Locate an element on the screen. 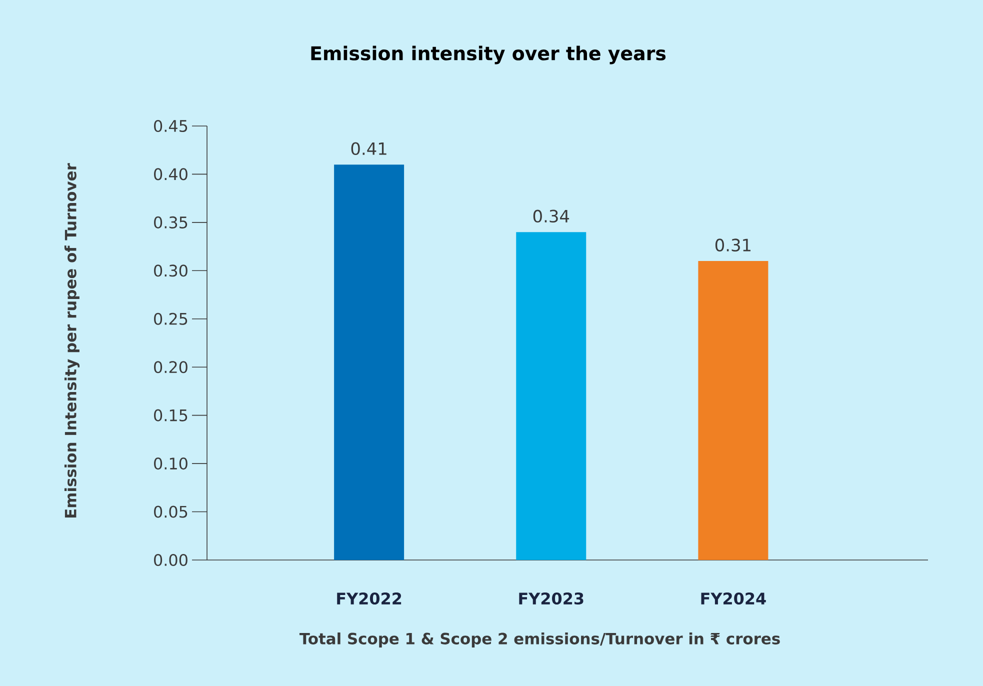 The height and width of the screenshot is (686, 983). data-label: 0.41 is located at coordinates (368, 149).